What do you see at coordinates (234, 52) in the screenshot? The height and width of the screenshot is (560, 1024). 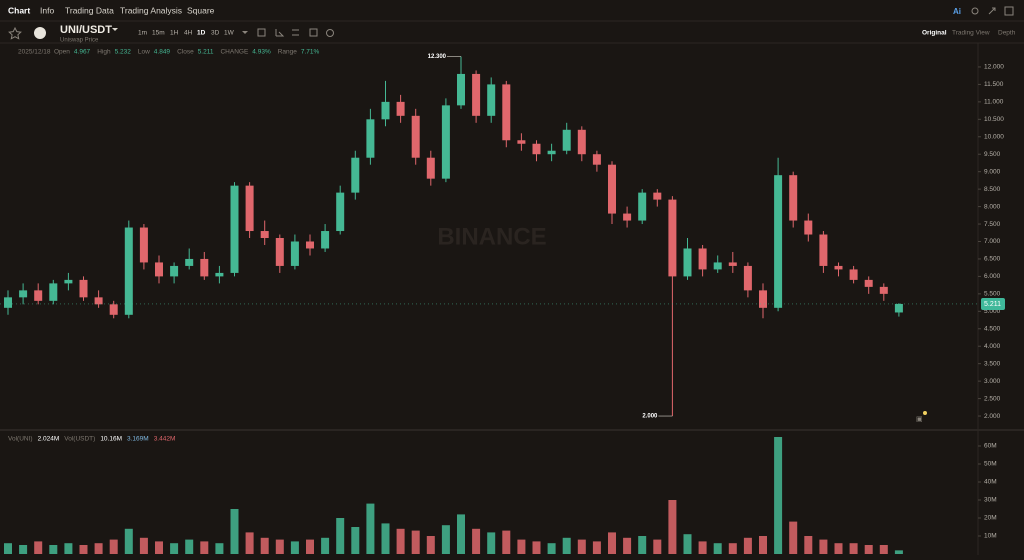 I see `info-label: CHANGE` at bounding box center [234, 52].